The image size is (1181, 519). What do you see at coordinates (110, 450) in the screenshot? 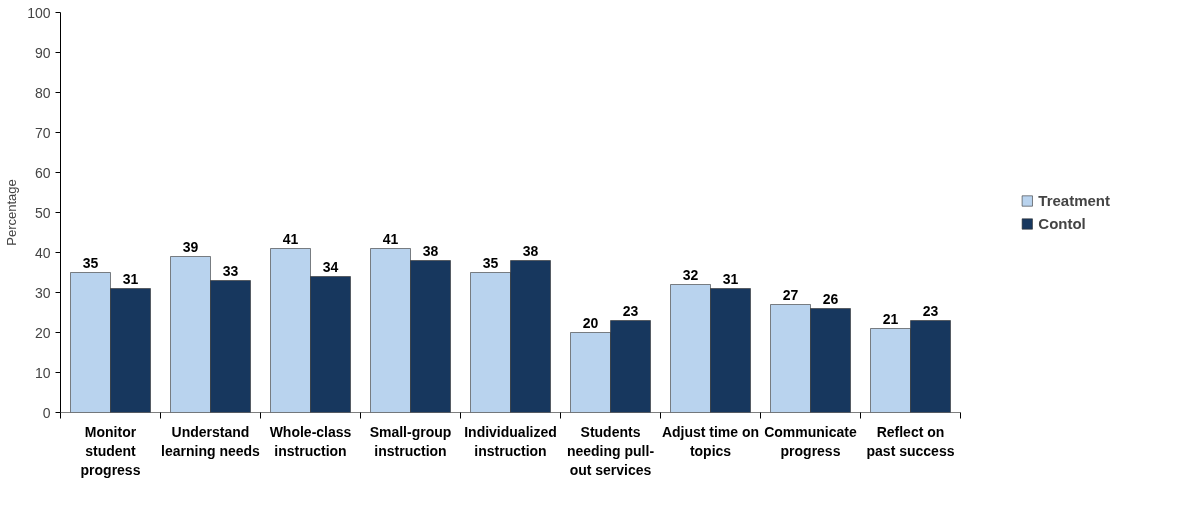
I see `x-tick-label: Monitor student progress` at bounding box center [110, 450].